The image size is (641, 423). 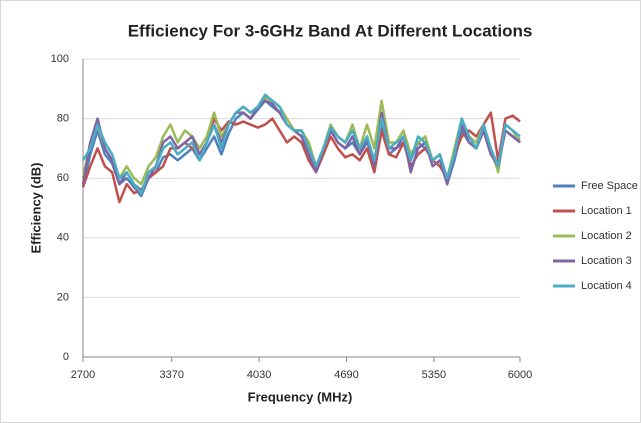 What do you see at coordinates (434, 375) in the screenshot?
I see `x-tick-label: 5350` at bounding box center [434, 375].